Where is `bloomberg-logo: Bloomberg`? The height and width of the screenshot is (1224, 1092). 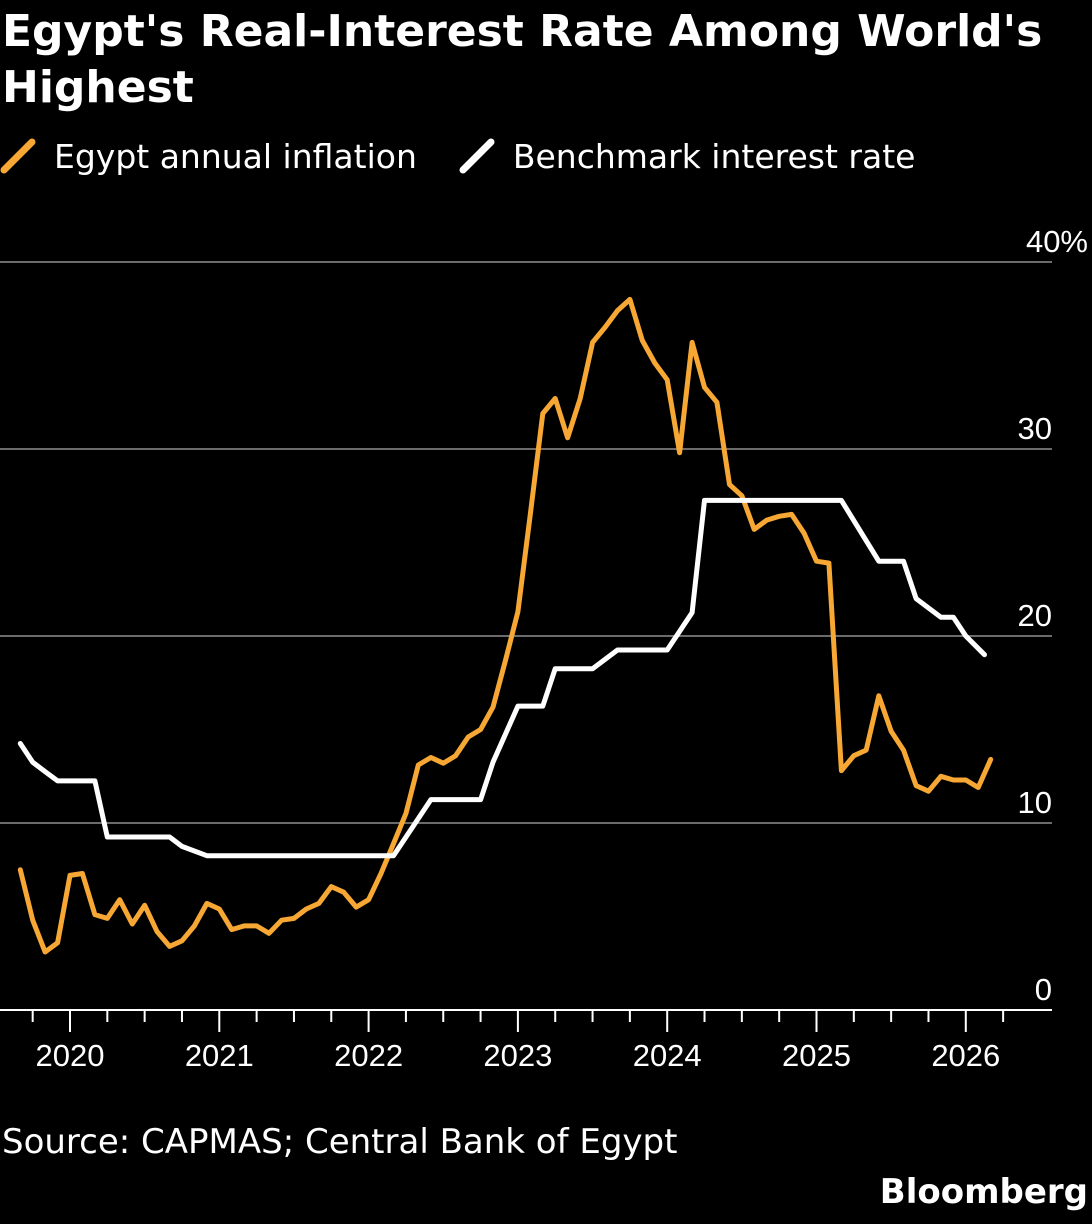
bloomberg-logo: Bloomberg is located at coordinates (983, 1192).